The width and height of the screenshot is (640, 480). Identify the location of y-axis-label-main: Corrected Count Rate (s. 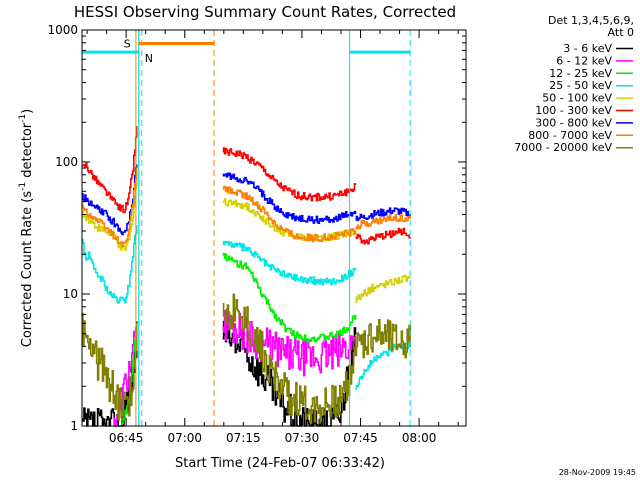
(27, 269).